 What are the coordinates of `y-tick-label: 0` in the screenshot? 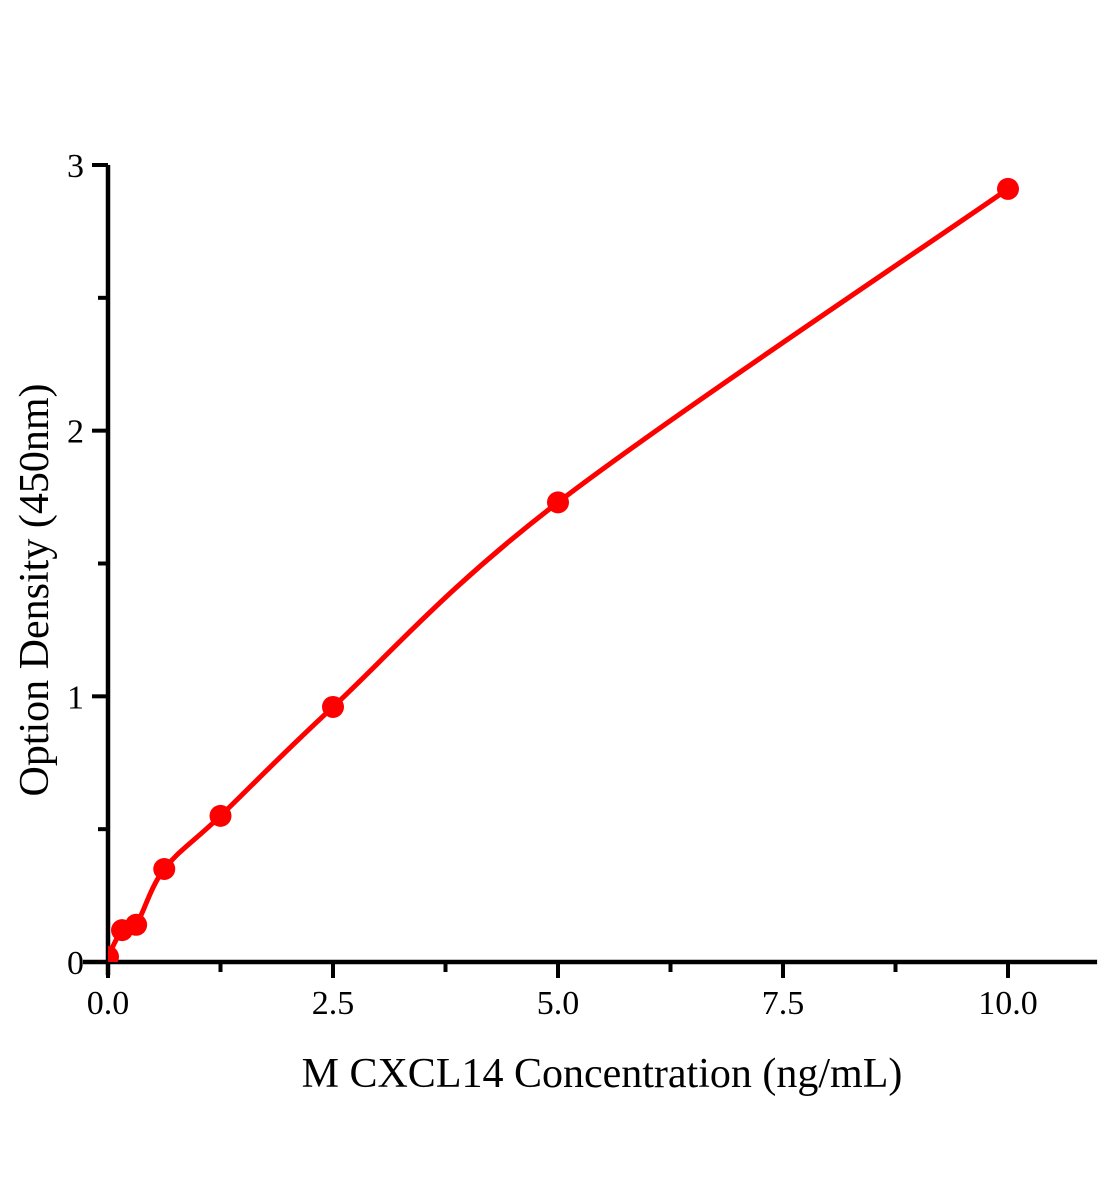 It's located at (75, 963).